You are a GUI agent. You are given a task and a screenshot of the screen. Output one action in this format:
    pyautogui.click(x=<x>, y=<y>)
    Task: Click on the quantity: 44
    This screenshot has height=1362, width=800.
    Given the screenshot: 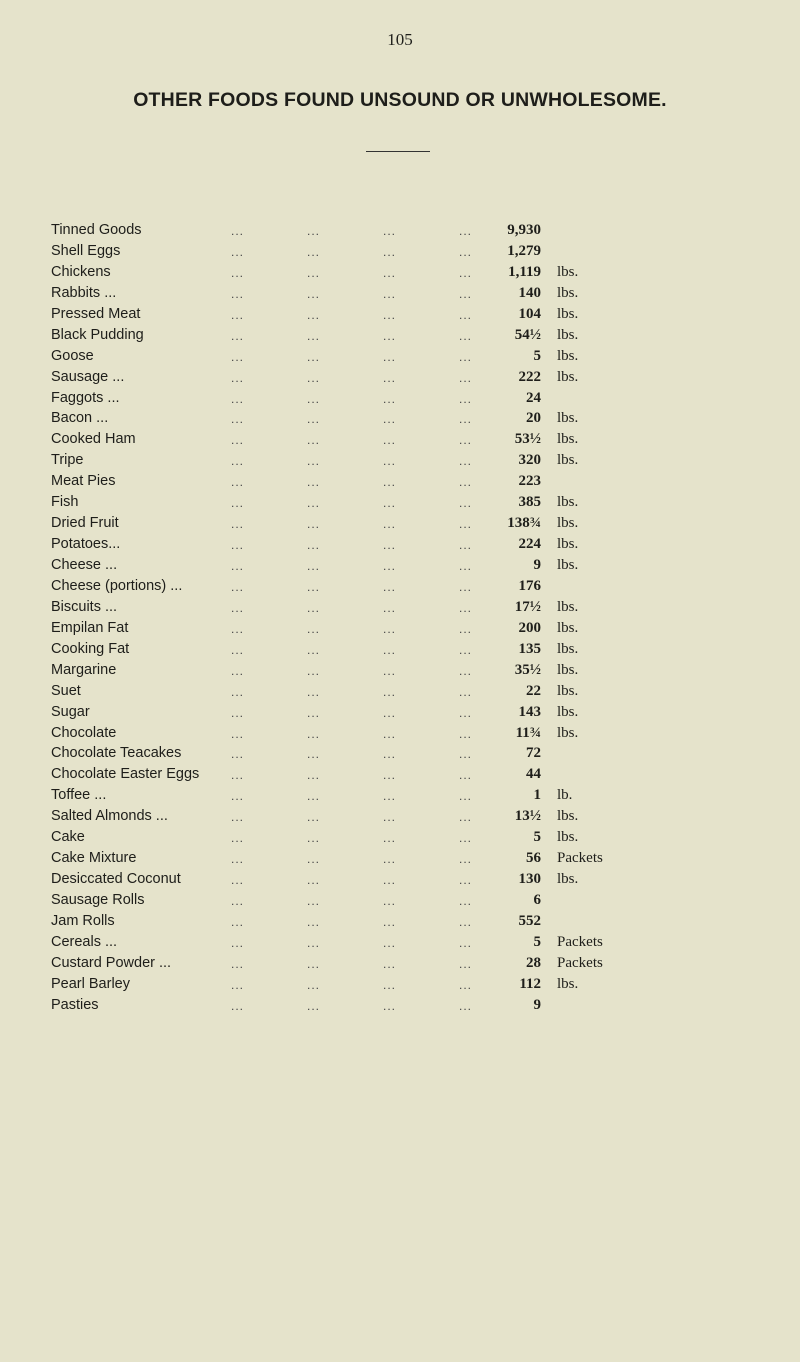 What is the action you would take?
    pyautogui.click(x=533, y=774)
    